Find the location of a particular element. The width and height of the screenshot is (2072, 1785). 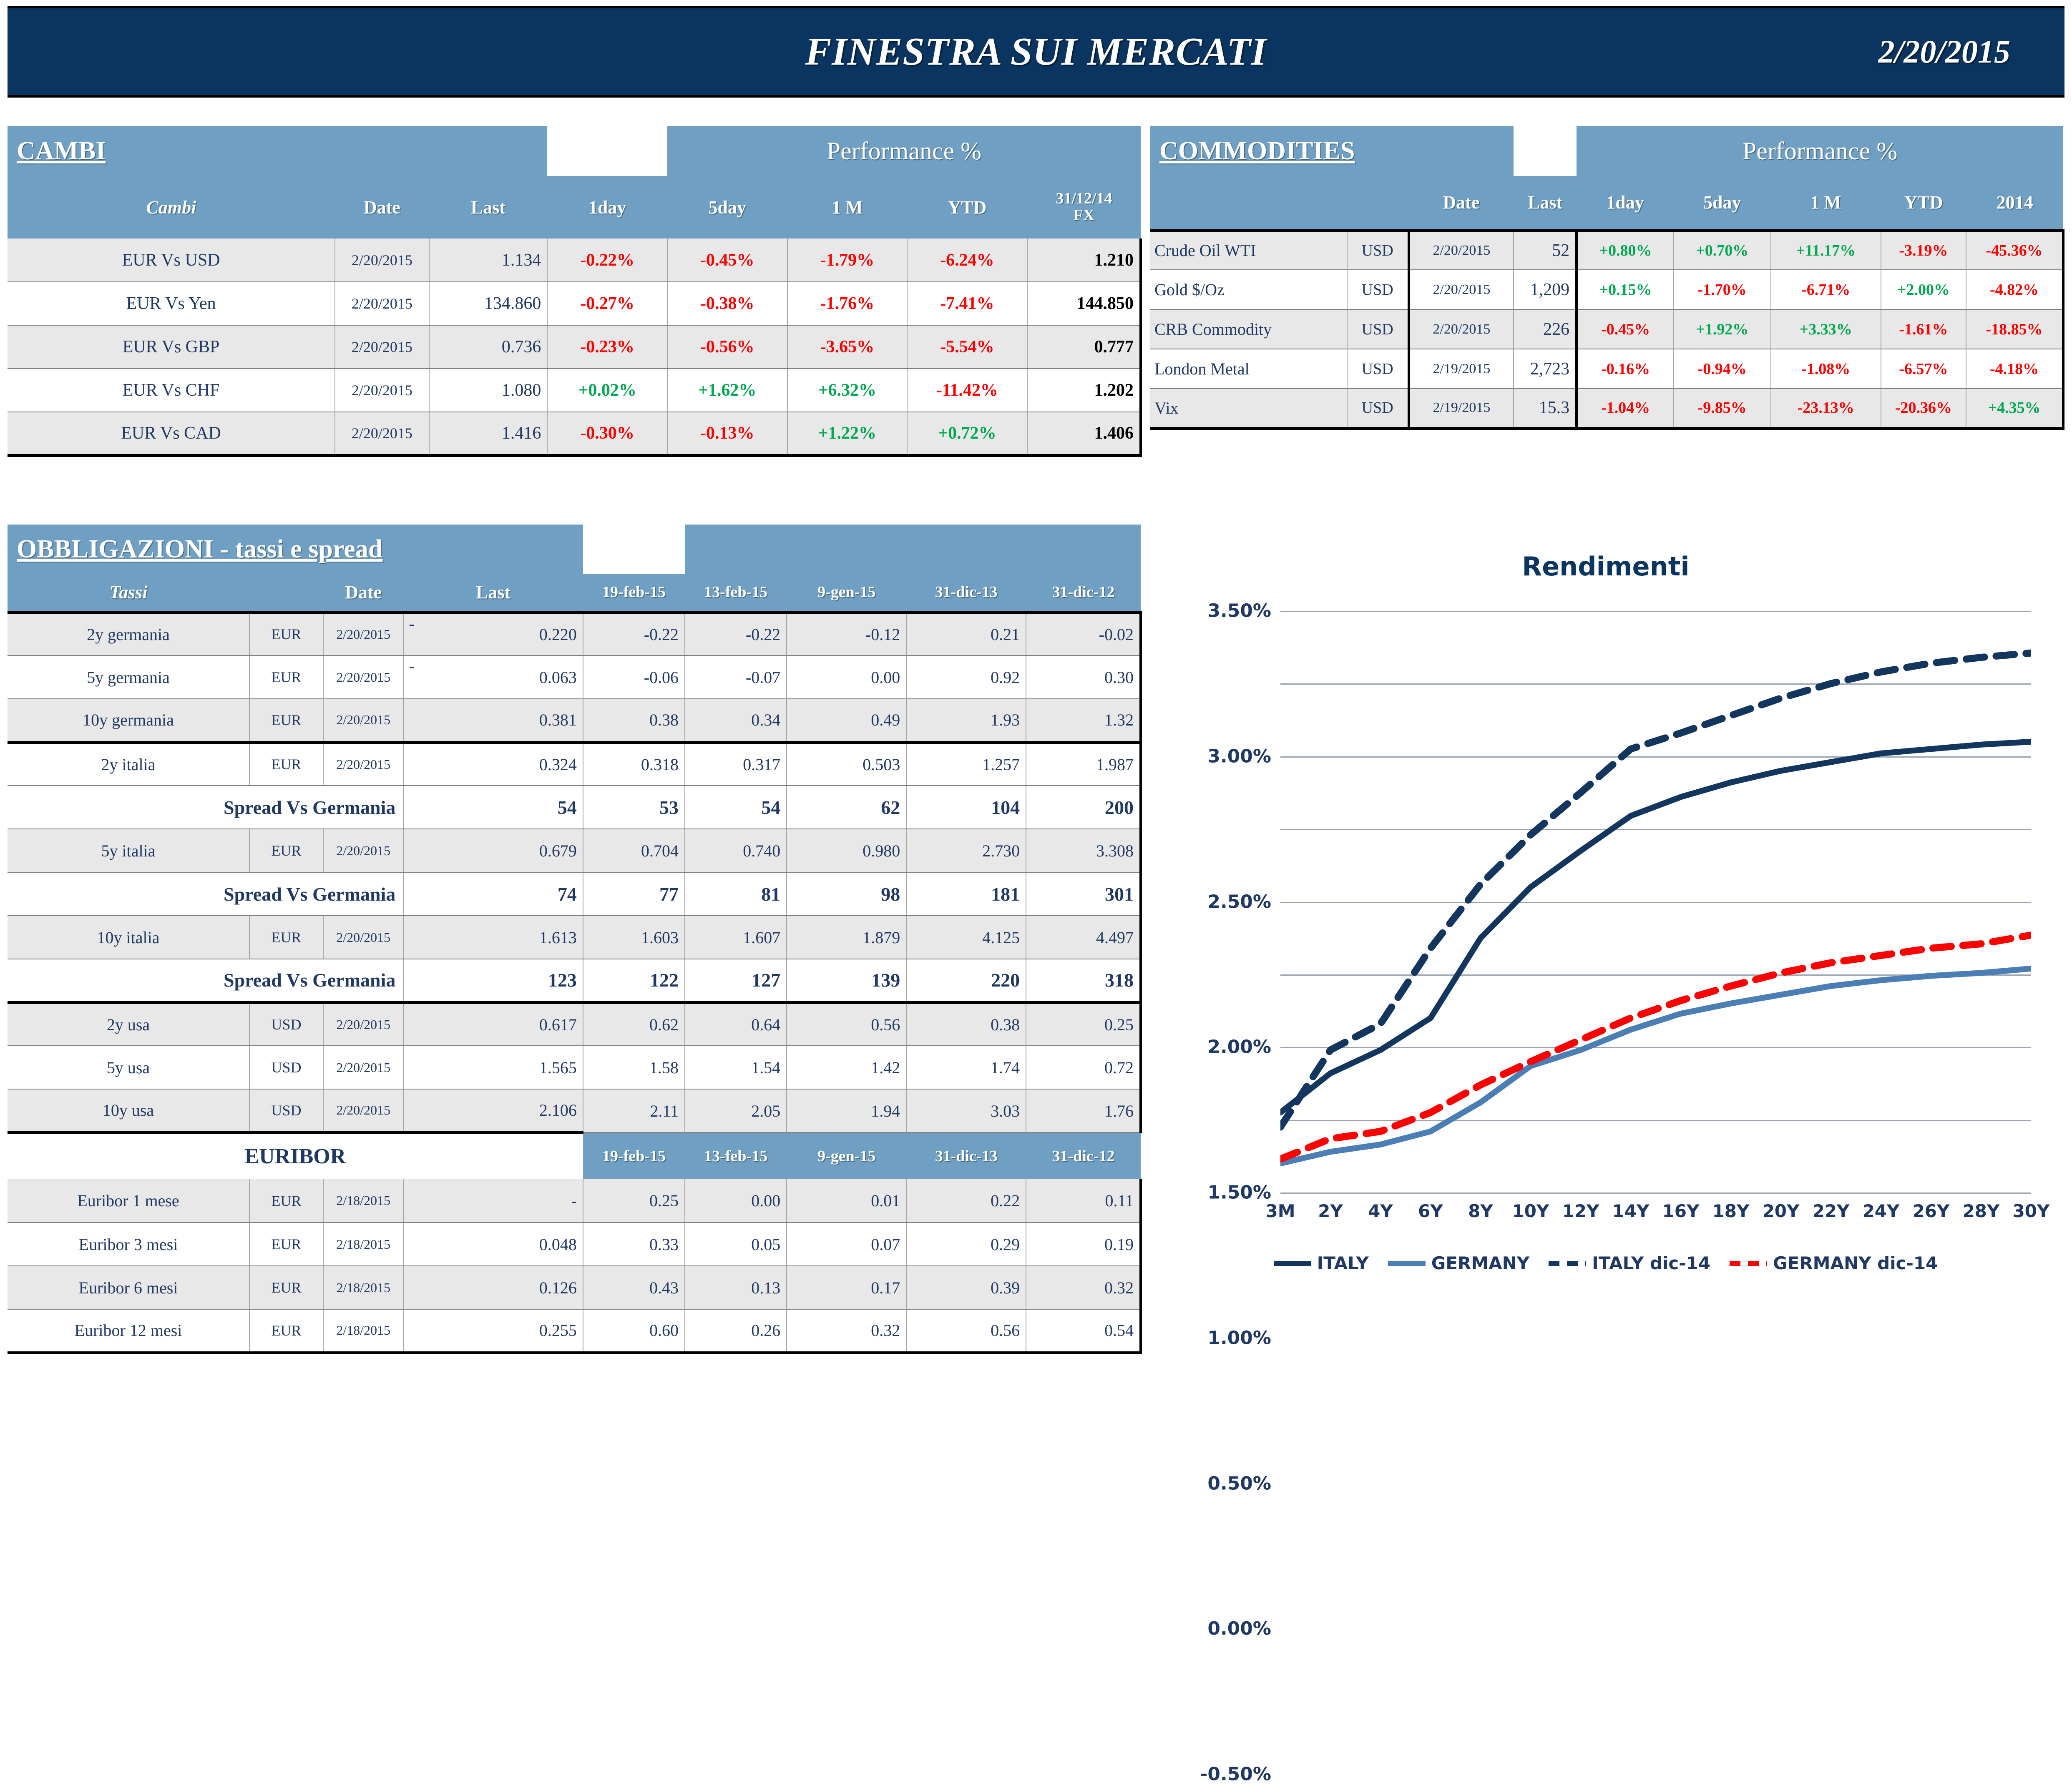

commodities-row-5day: -9.85% is located at coordinates (1722, 410).